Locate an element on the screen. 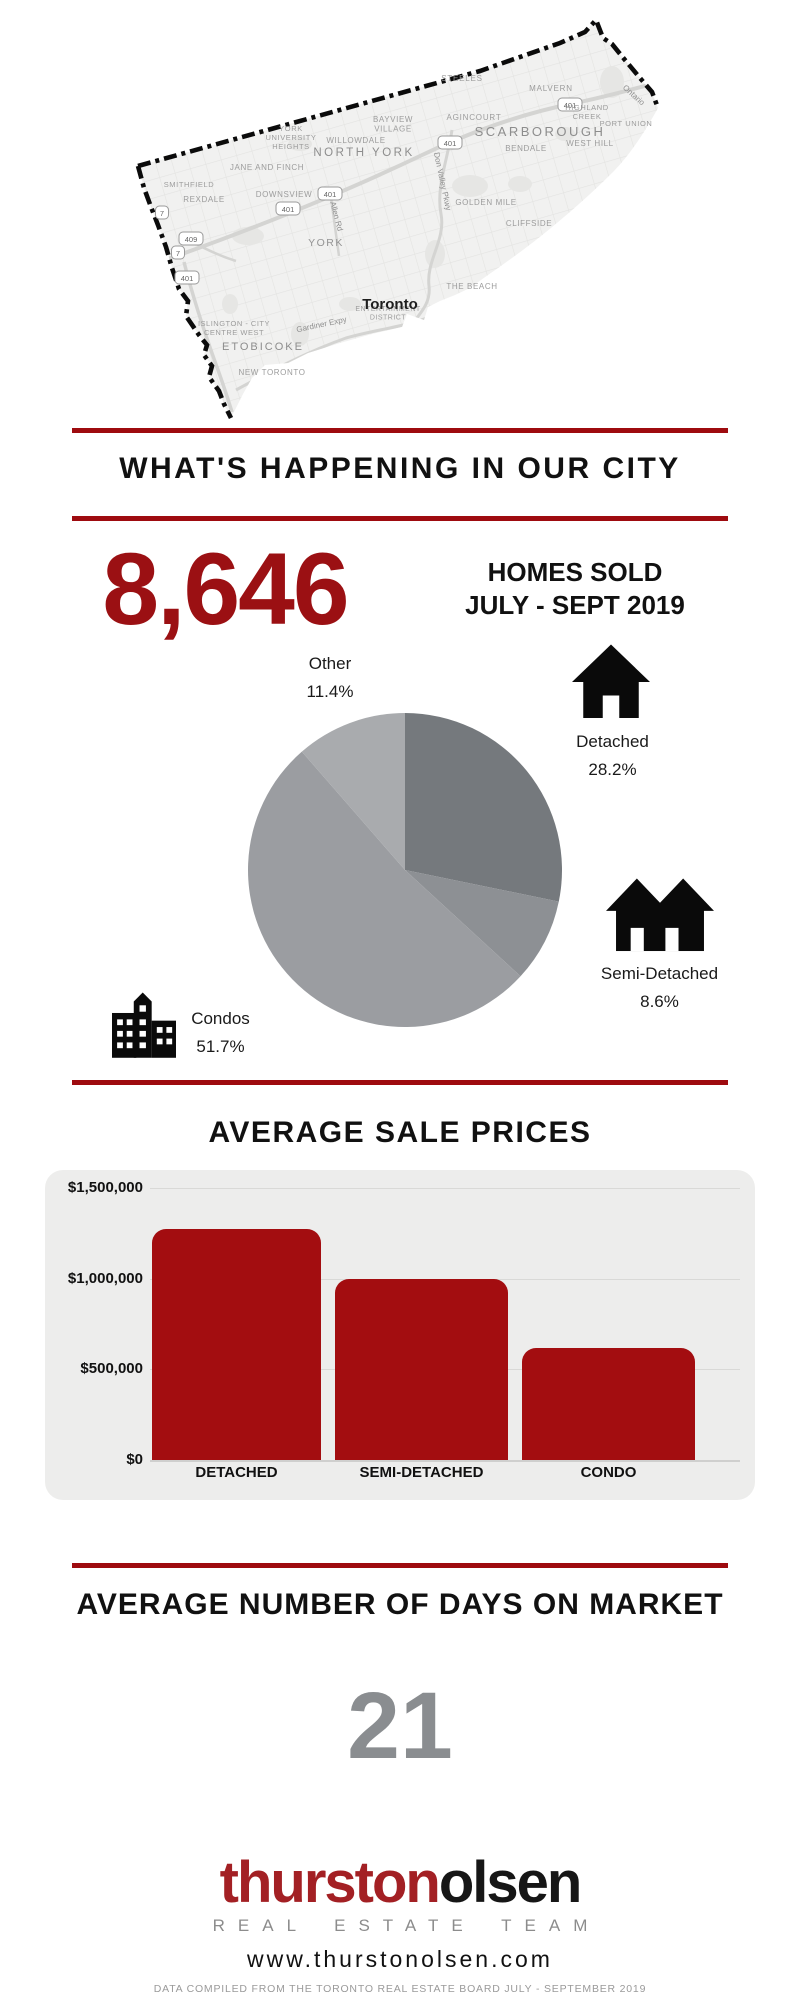 Image resolution: width=800 pixels, height=2000 pixels. price-bar-condo is located at coordinates (608, 1403).